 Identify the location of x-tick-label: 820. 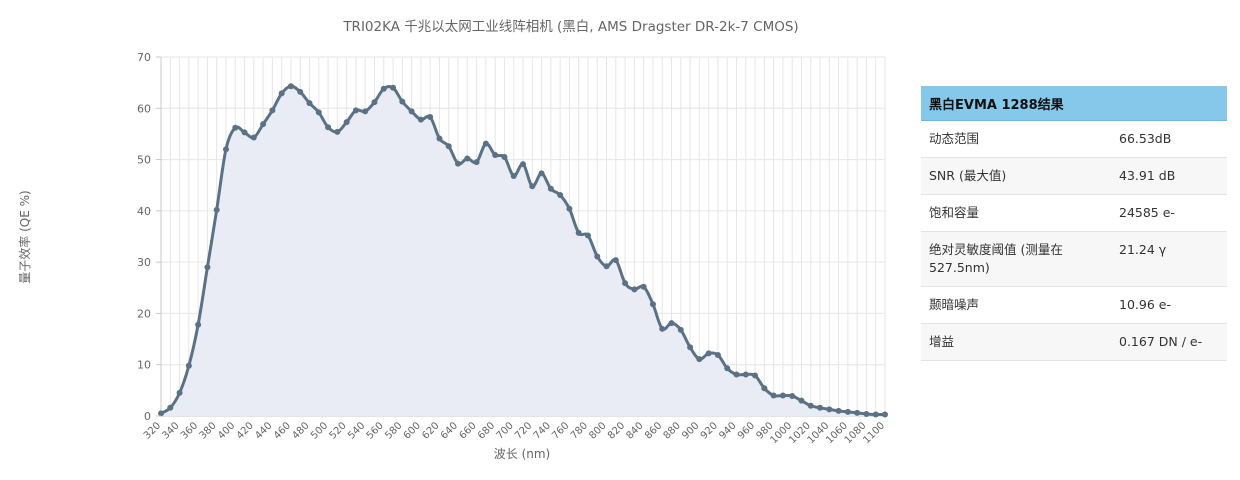
(616, 430).